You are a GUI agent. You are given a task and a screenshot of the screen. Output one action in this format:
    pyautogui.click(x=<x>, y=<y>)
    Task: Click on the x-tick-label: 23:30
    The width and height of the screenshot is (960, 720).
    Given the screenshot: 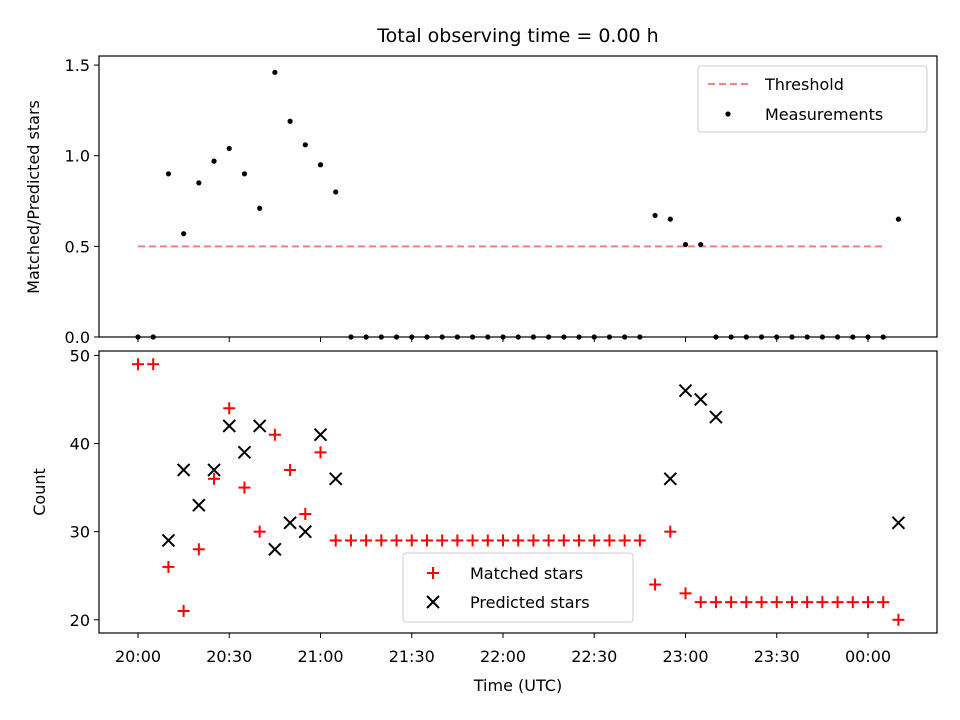 What is the action you would take?
    pyautogui.click(x=777, y=656)
    